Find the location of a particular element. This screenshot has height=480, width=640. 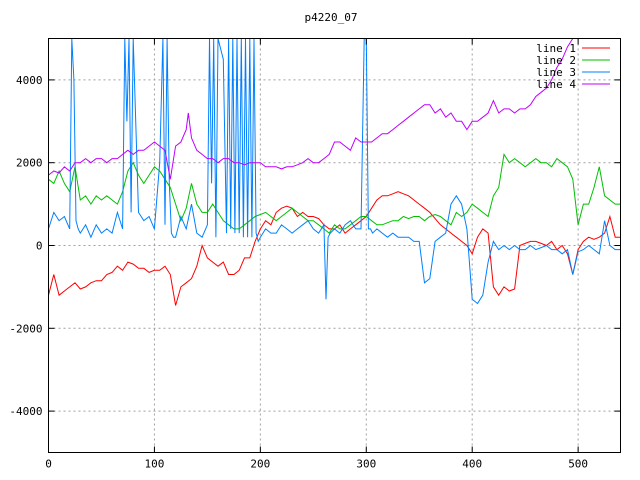

x-tick-label: 200 is located at coordinates (260, 464).